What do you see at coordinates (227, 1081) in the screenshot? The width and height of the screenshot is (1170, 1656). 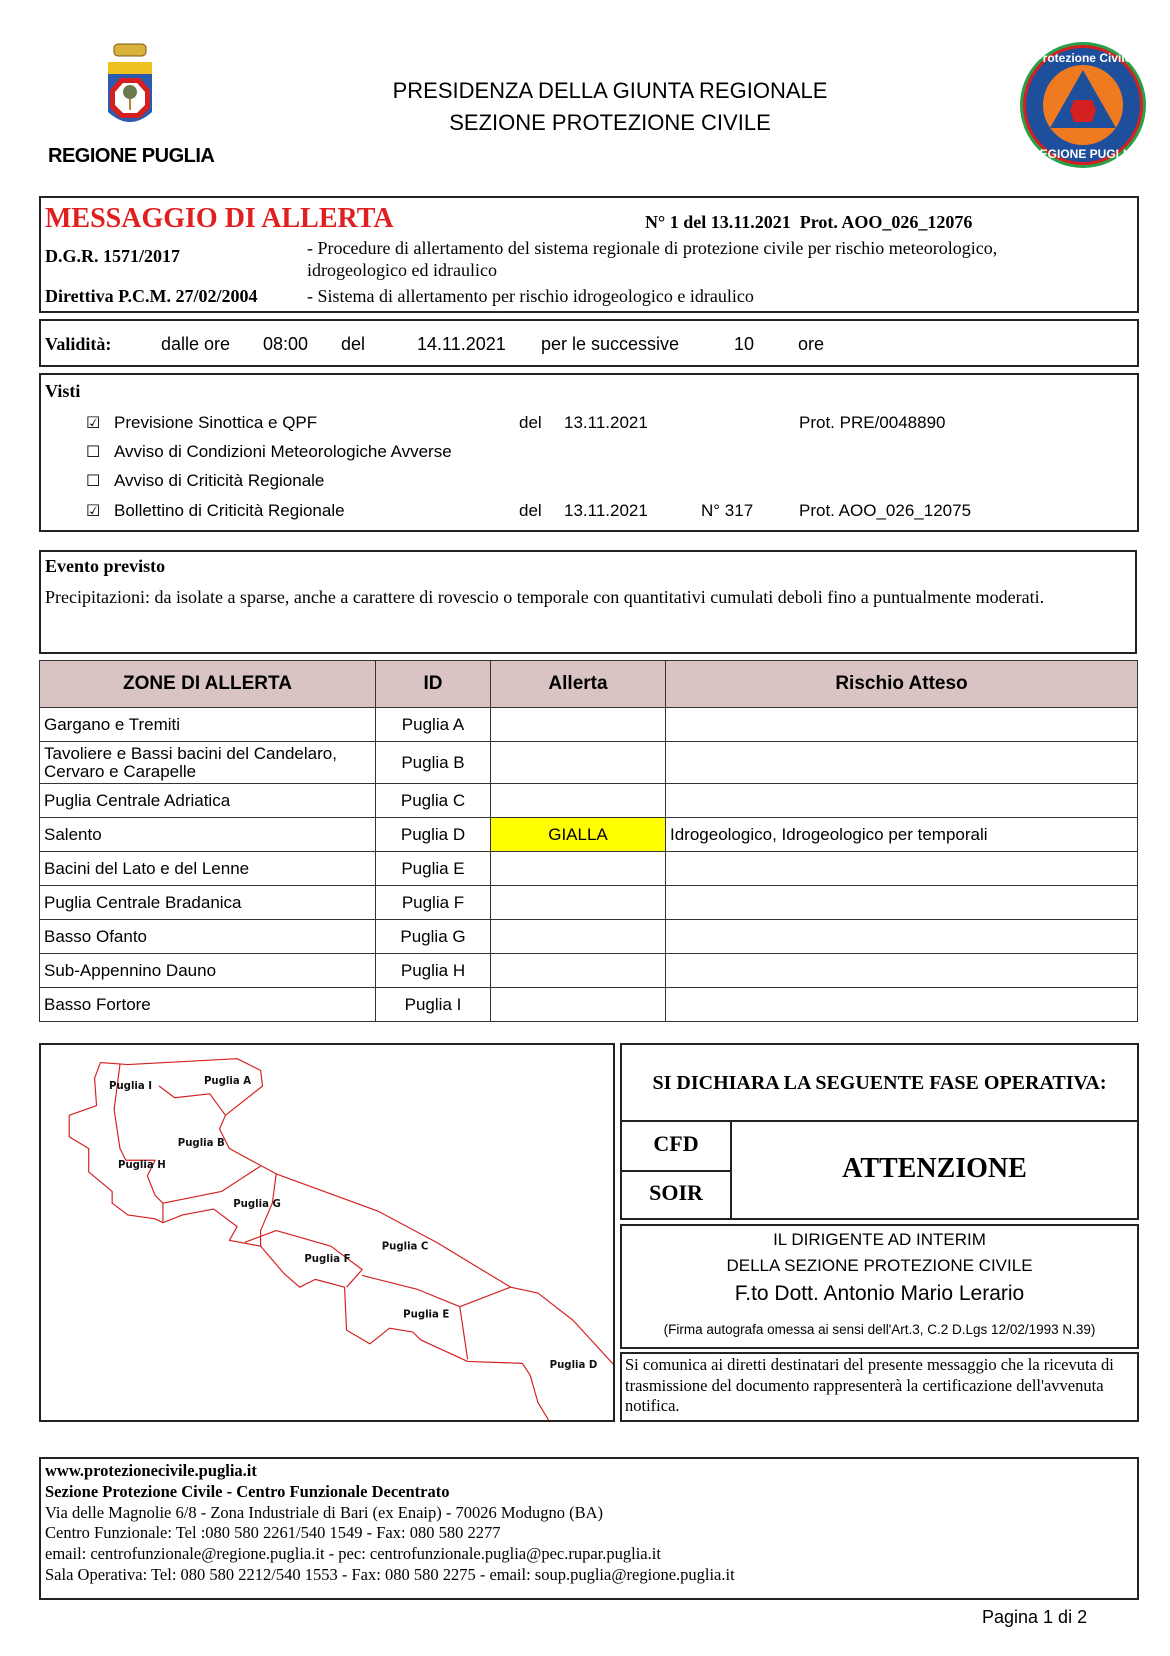 I see `map-label: Puglia A` at bounding box center [227, 1081].